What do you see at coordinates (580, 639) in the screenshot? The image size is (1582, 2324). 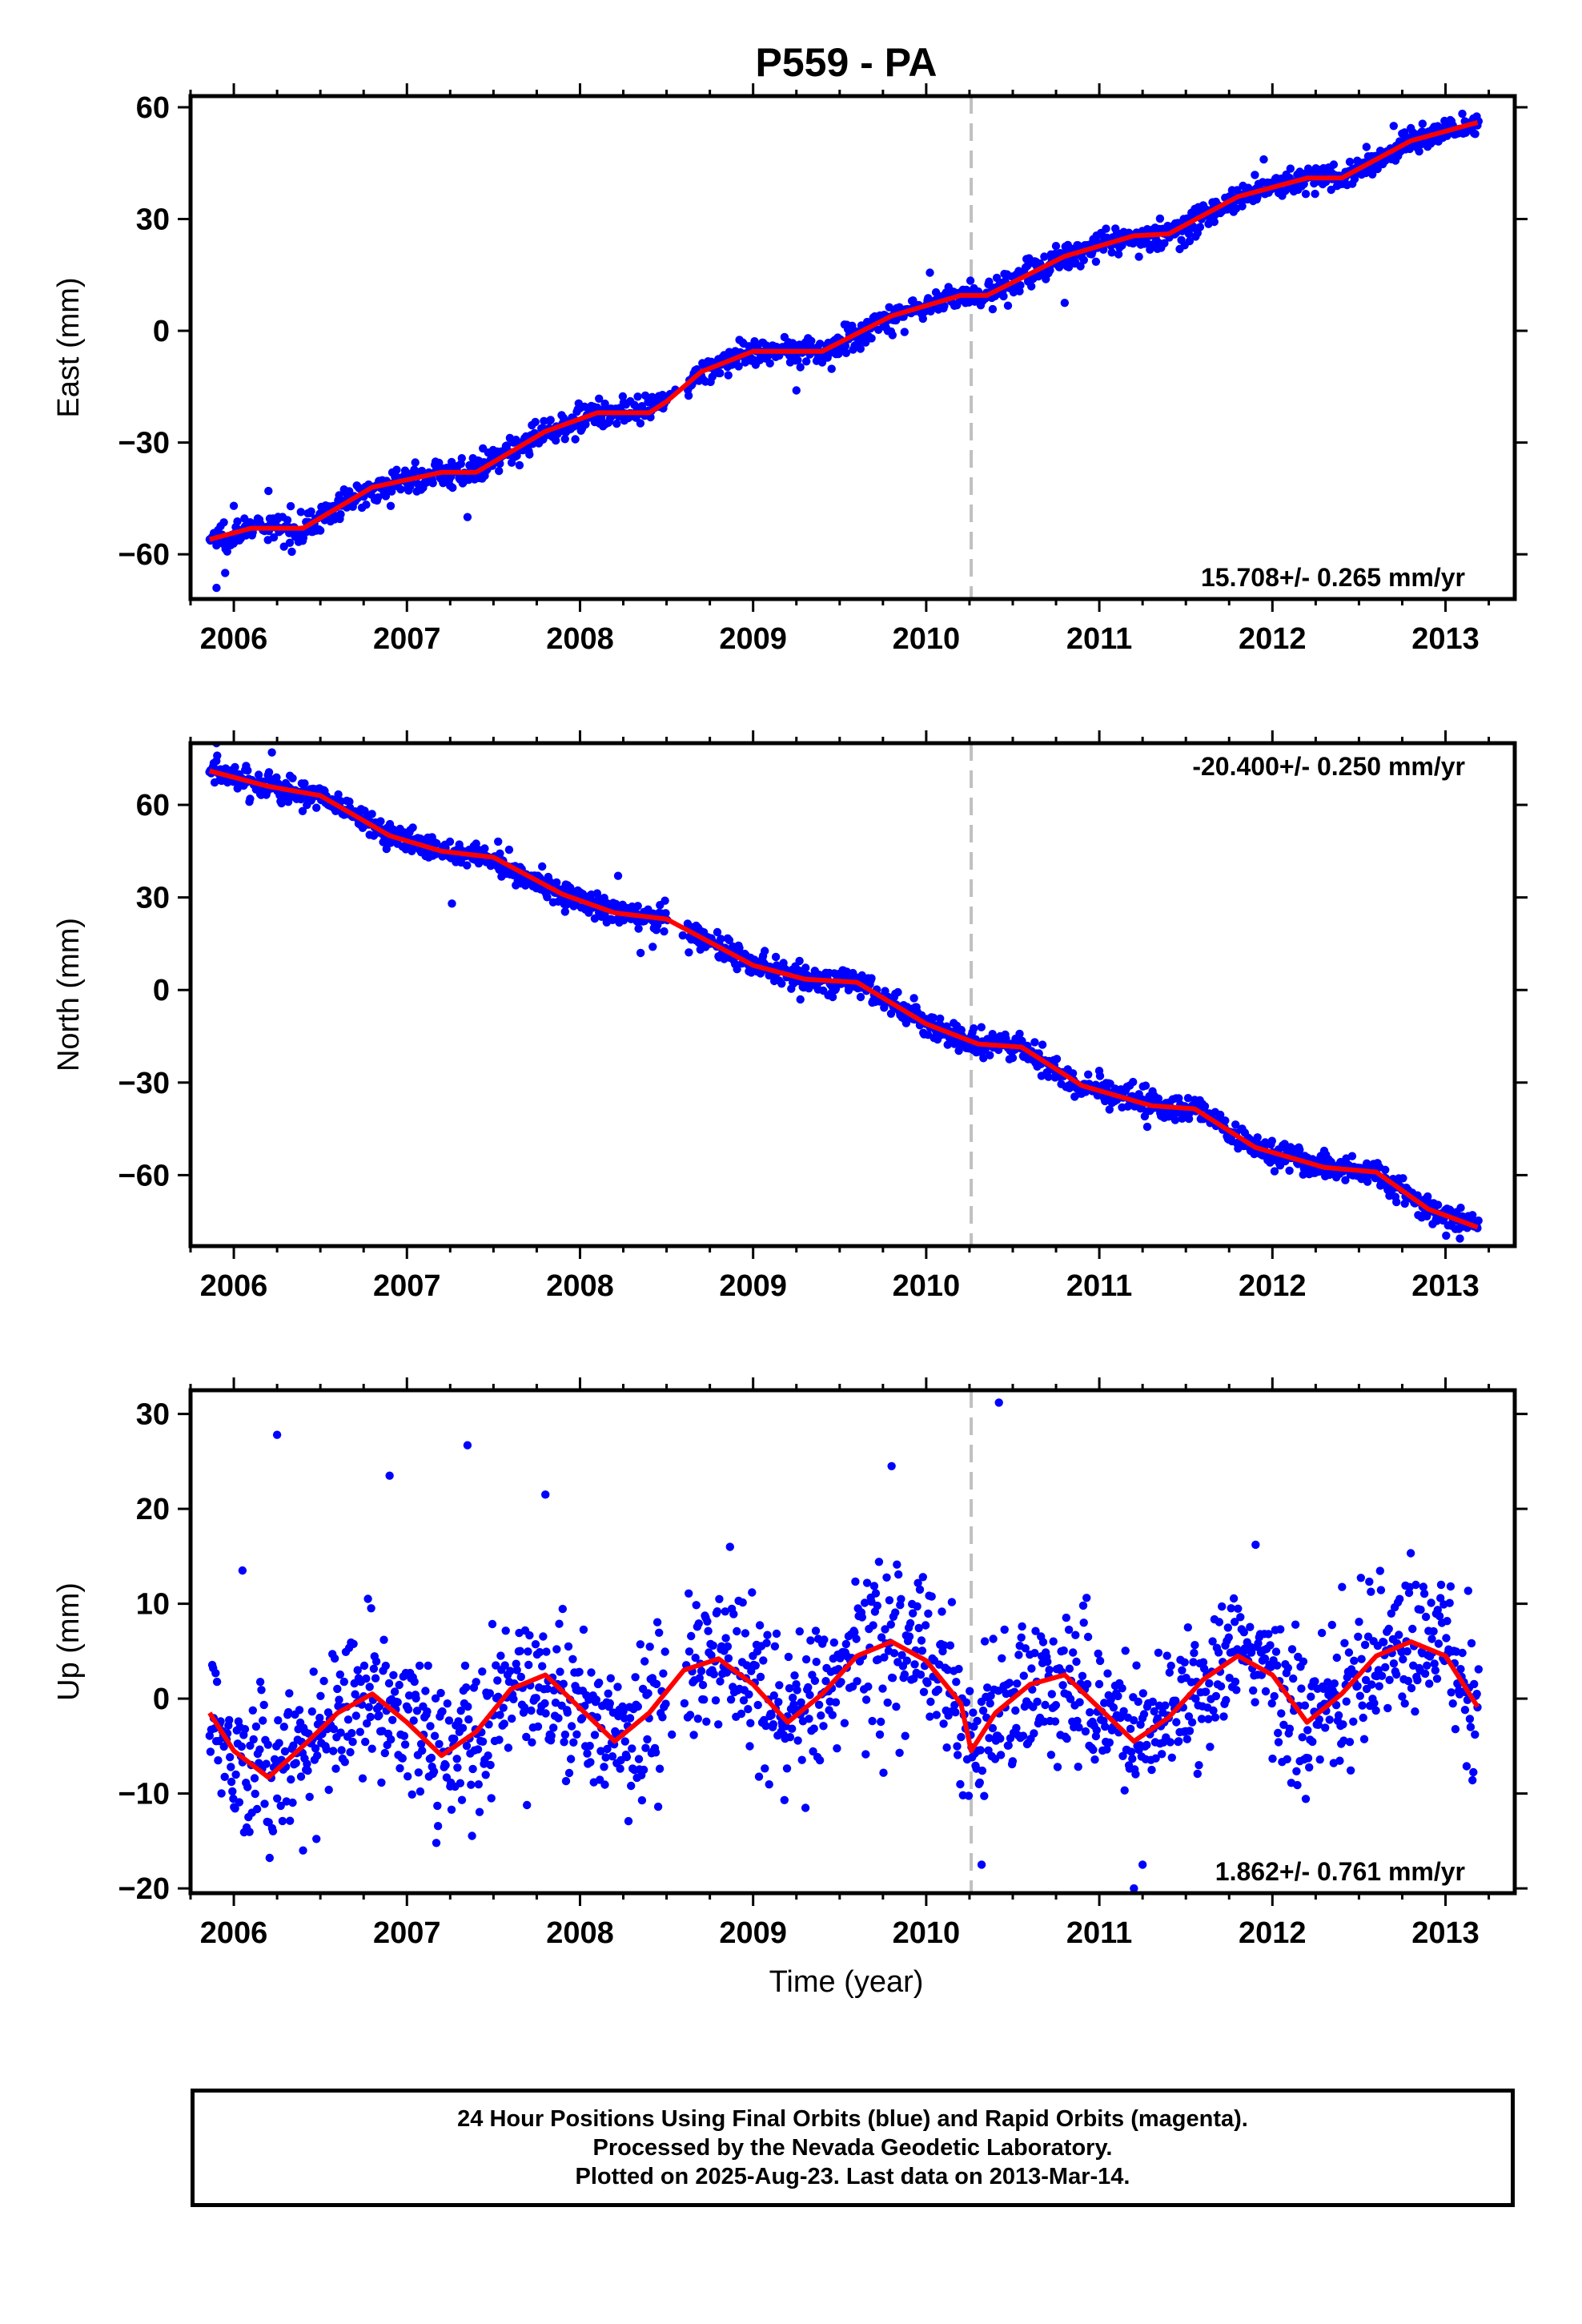 I see `x-tick-label: 2008` at bounding box center [580, 639].